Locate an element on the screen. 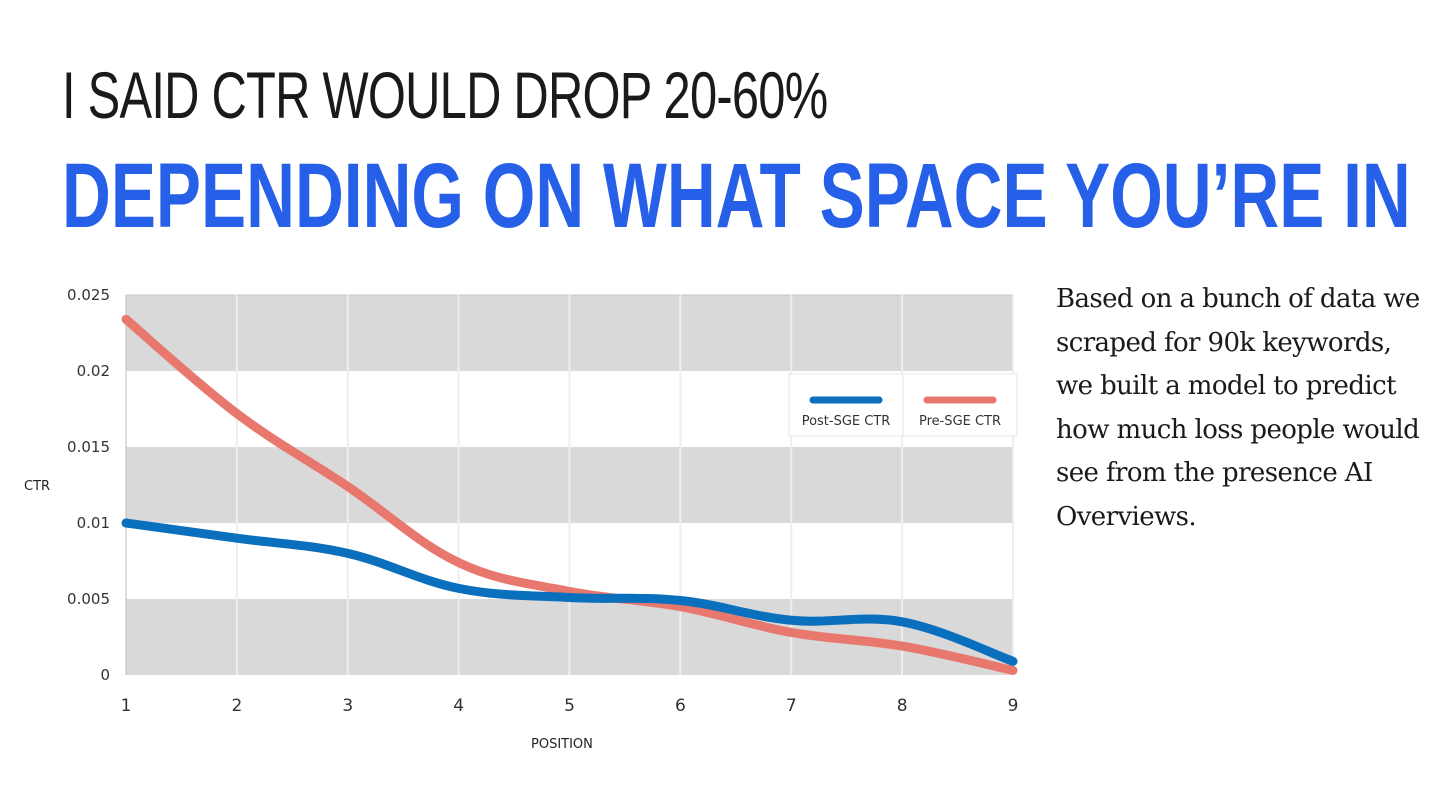 The height and width of the screenshot is (810, 1440). legend-item: Post-SGE CTR is located at coordinates (846, 405).